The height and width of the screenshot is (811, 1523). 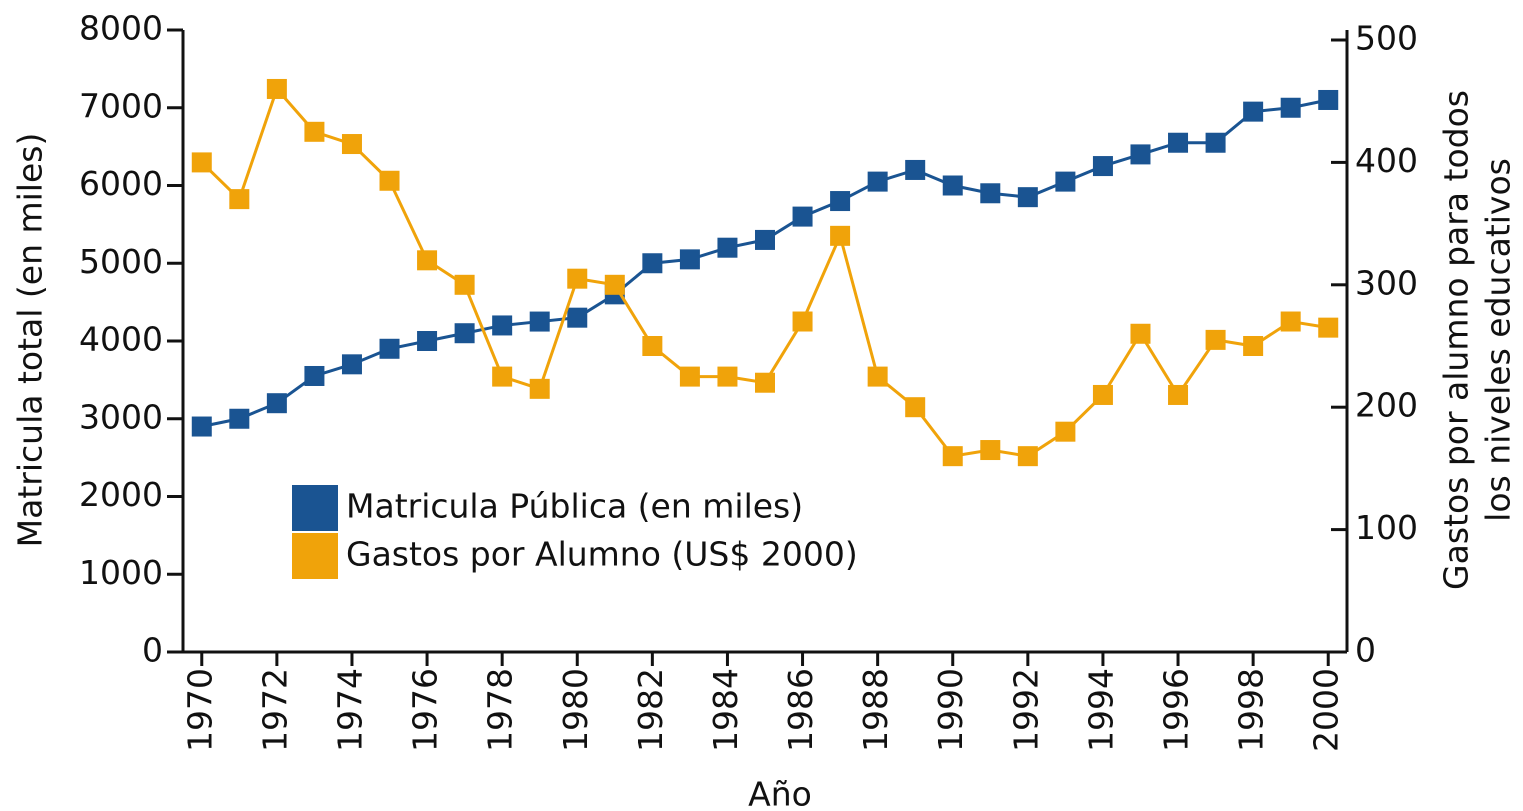 What do you see at coordinates (425, 710) in the screenshot?
I see `x-tick-label: 1976` at bounding box center [425, 710].